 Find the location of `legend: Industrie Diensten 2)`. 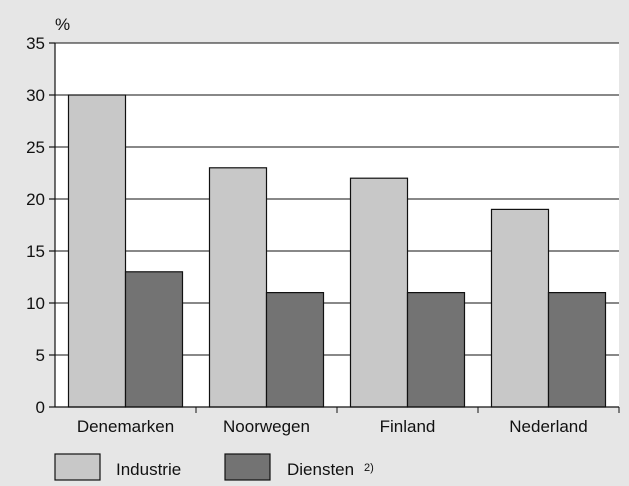

legend: Industrie Diensten 2) is located at coordinates (214, 467).